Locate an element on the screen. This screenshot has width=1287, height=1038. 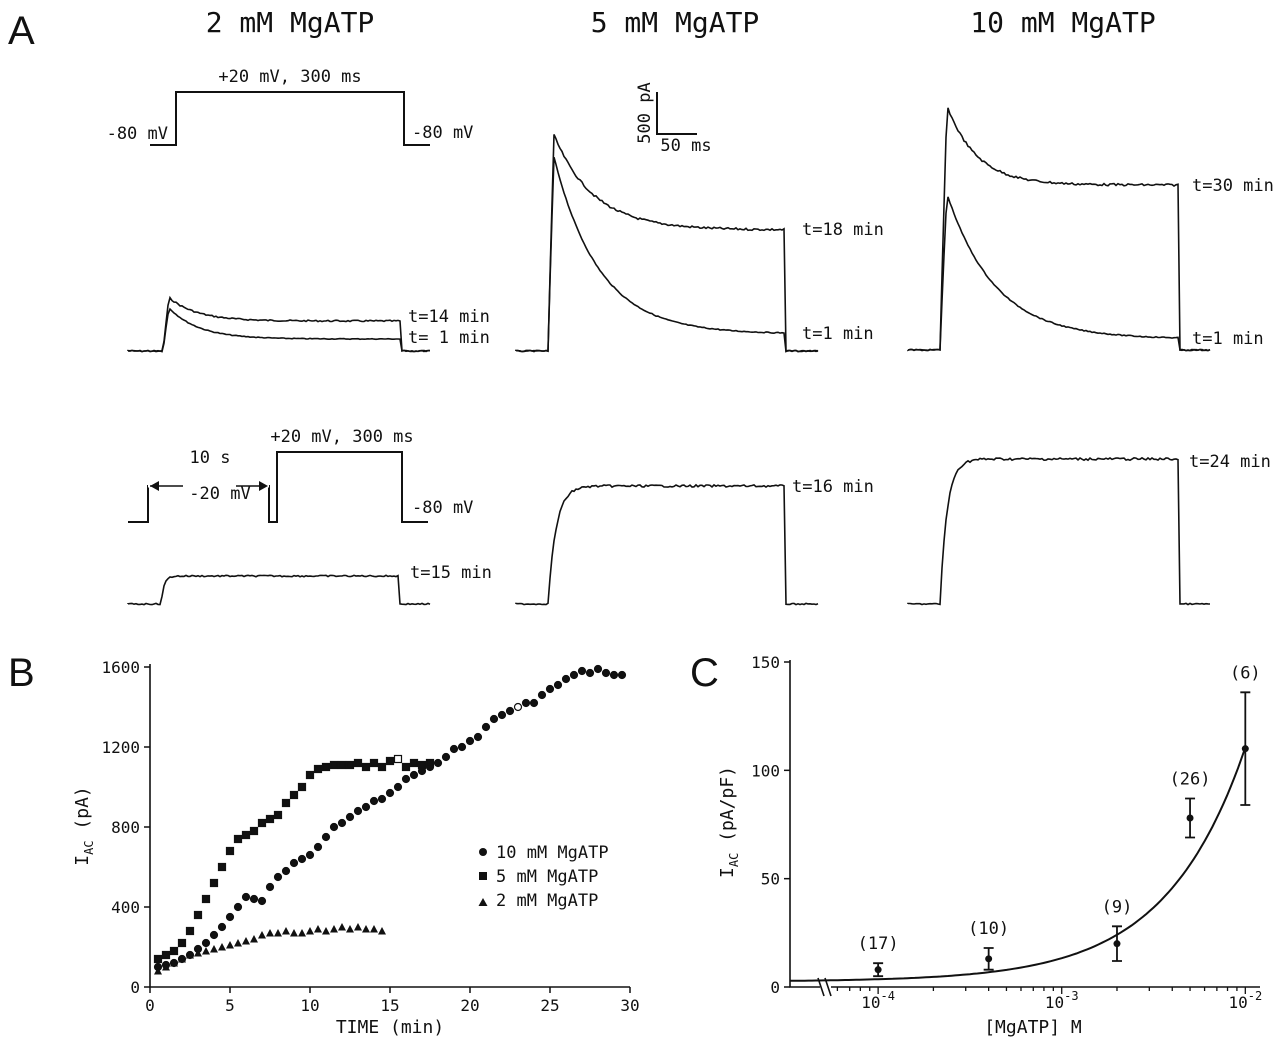
b-xtick-label: 10 is located at coordinates (309, 1005).